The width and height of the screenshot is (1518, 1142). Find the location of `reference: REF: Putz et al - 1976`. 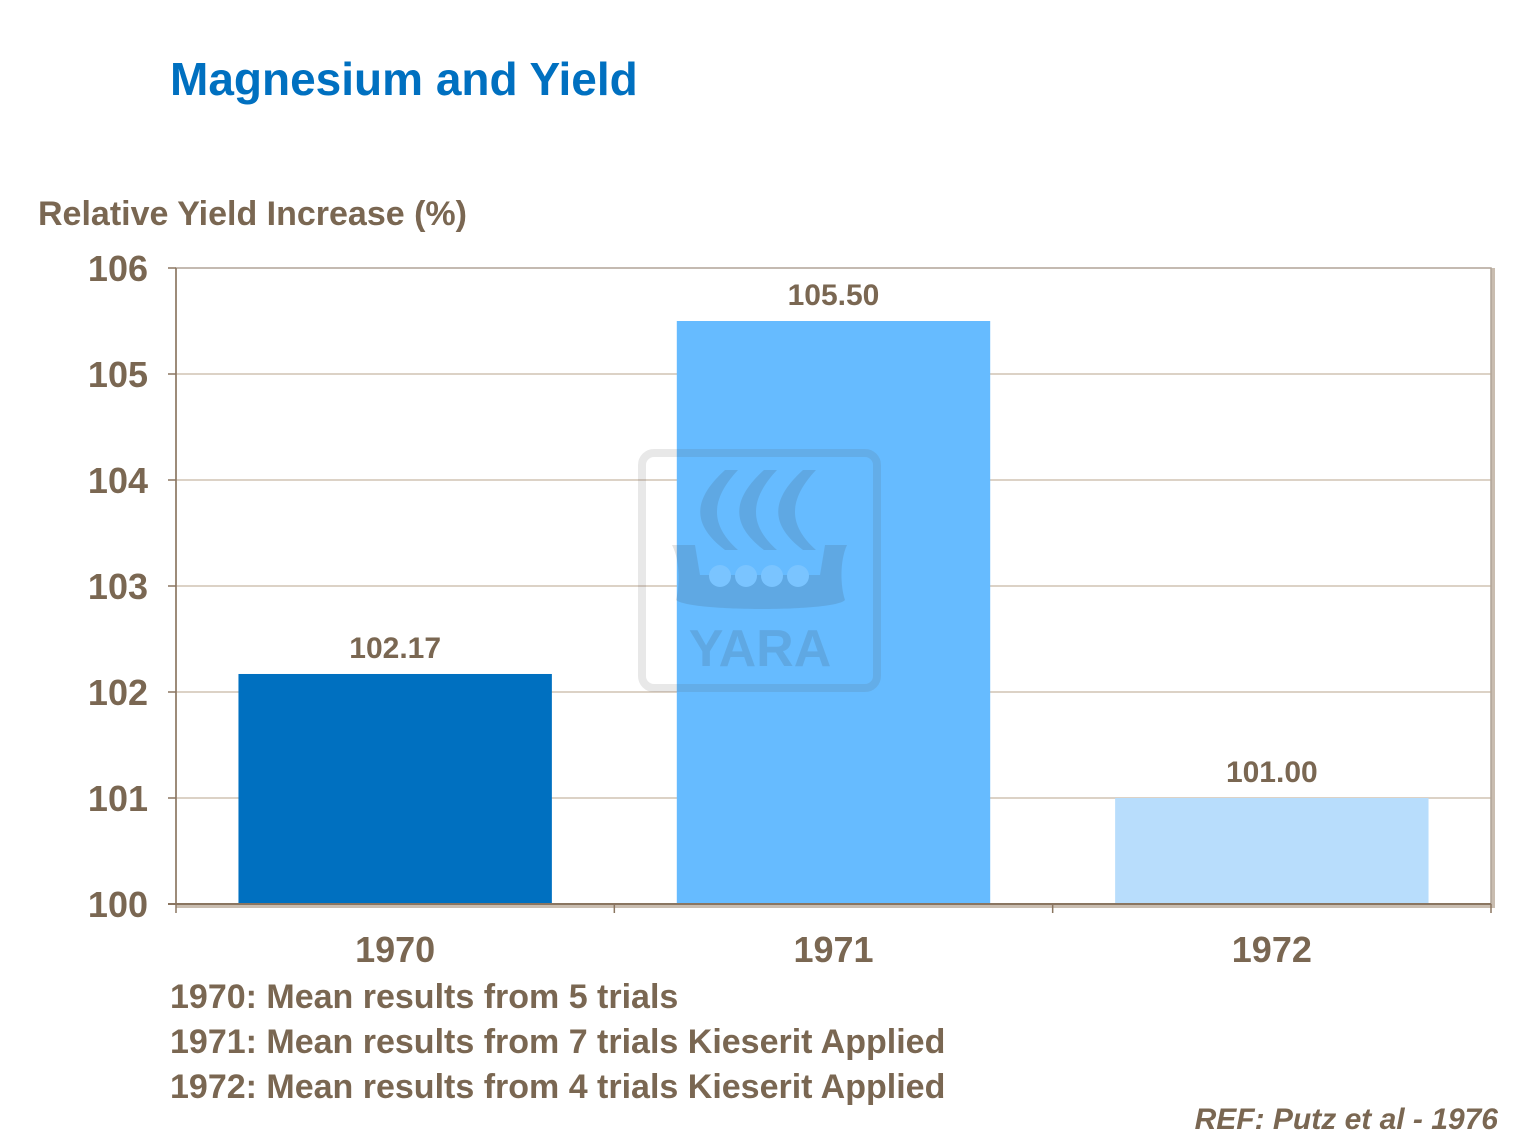

reference: REF: Putz et al - 1976 is located at coordinates (1346, 1119).